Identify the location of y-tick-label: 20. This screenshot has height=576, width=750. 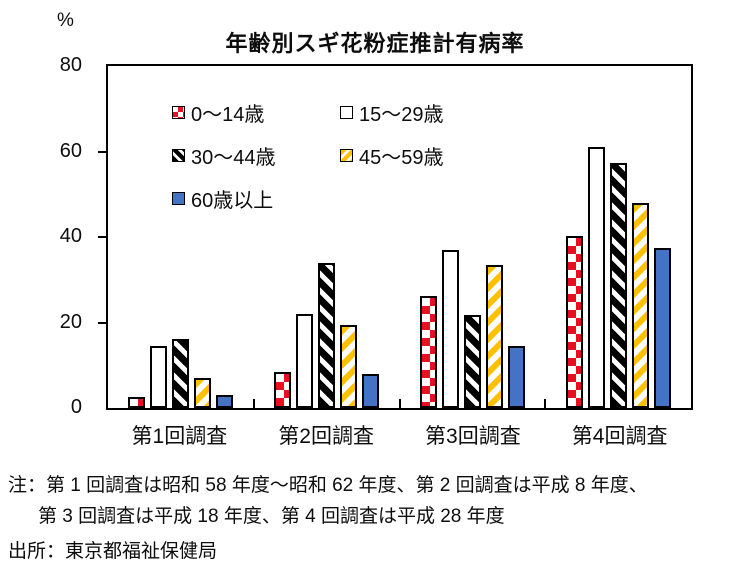
(70, 321).